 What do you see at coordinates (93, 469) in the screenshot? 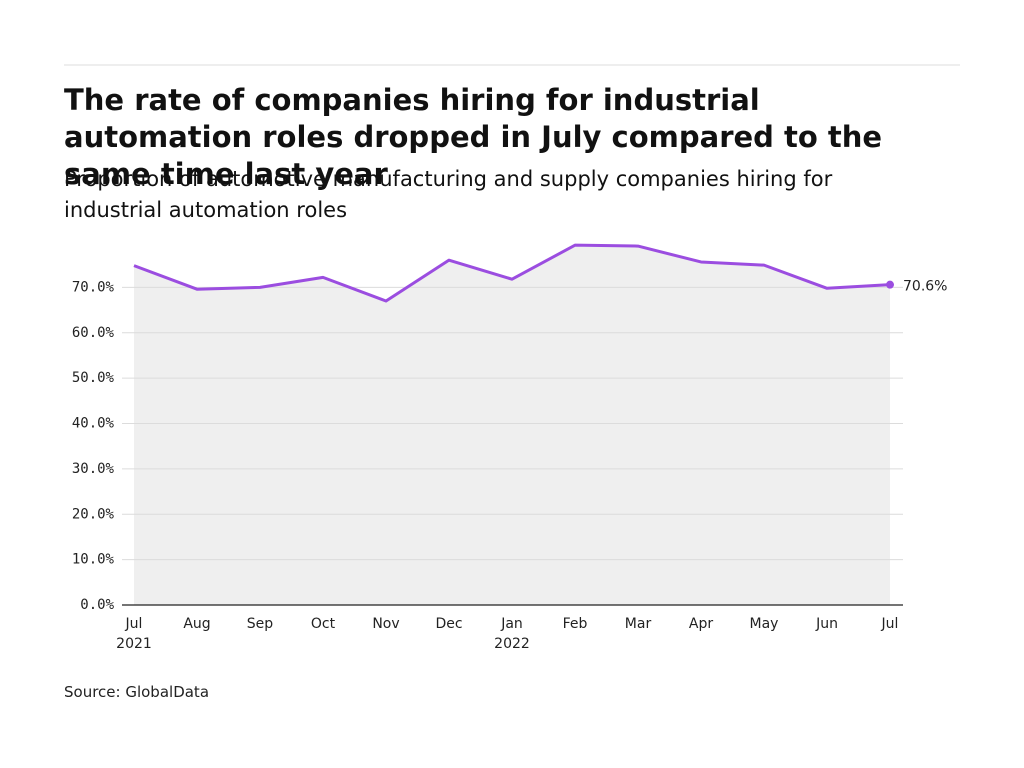
I see `y-tick-label: 30.0%` at bounding box center [93, 469].